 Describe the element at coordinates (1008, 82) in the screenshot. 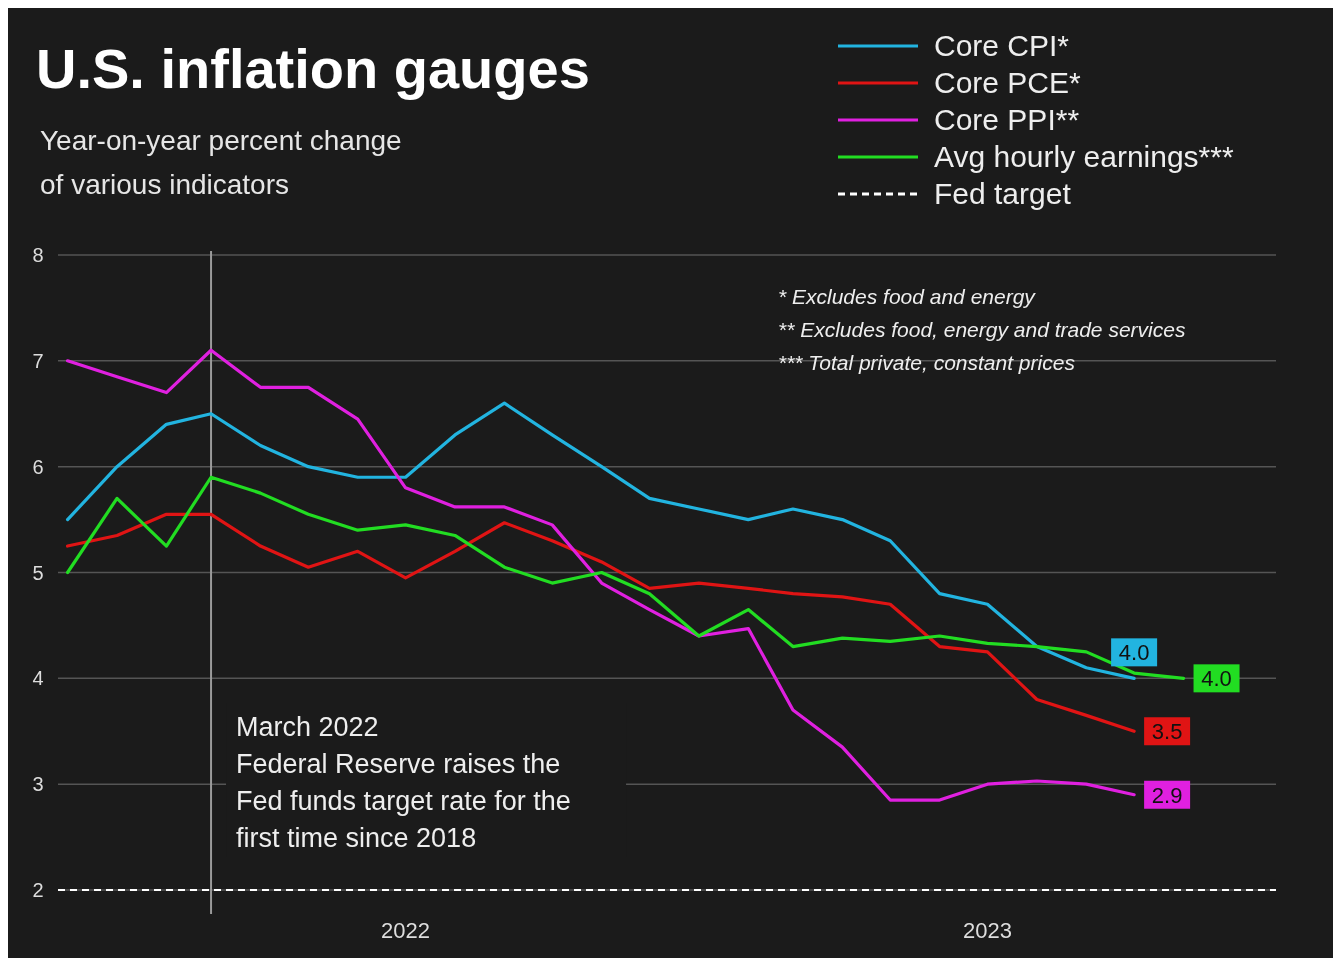

I see `legend-label: Core PCE*` at that location.